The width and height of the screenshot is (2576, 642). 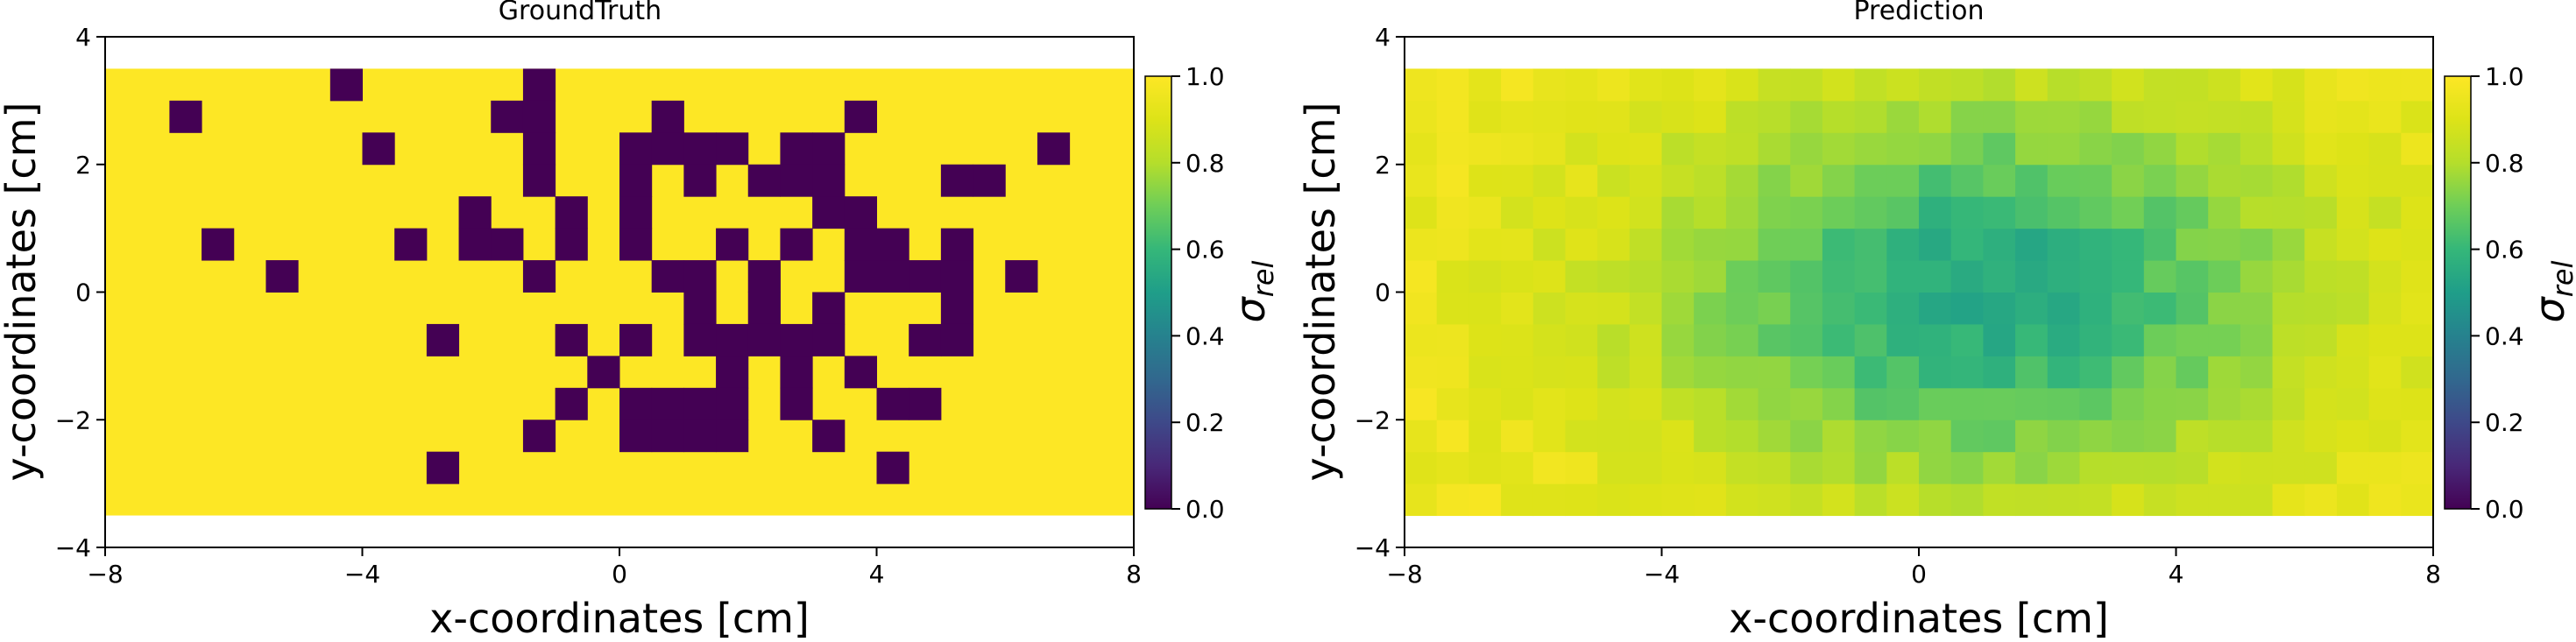 What do you see at coordinates (1205, 163) in the screenshot?
I see `colorbar-tick-label: 0.8` at bounding box center [1205, 163].